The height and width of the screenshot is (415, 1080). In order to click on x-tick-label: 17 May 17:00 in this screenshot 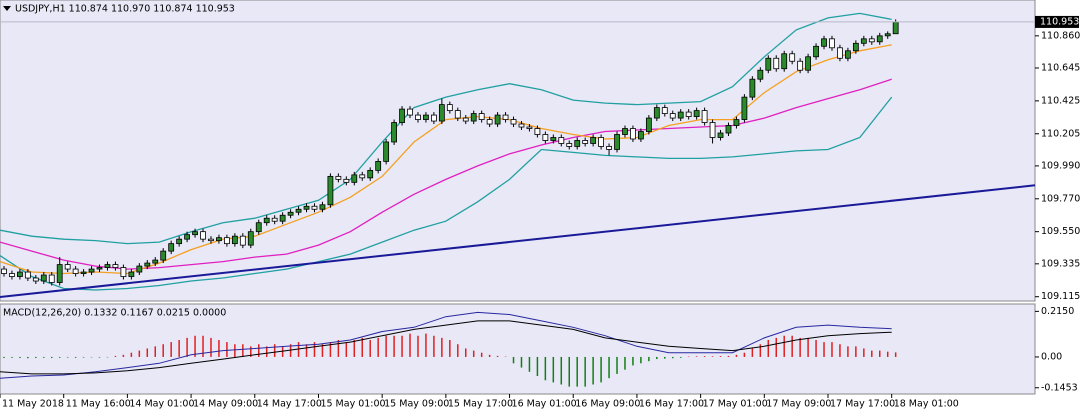, I will do `click(862, 404)`.